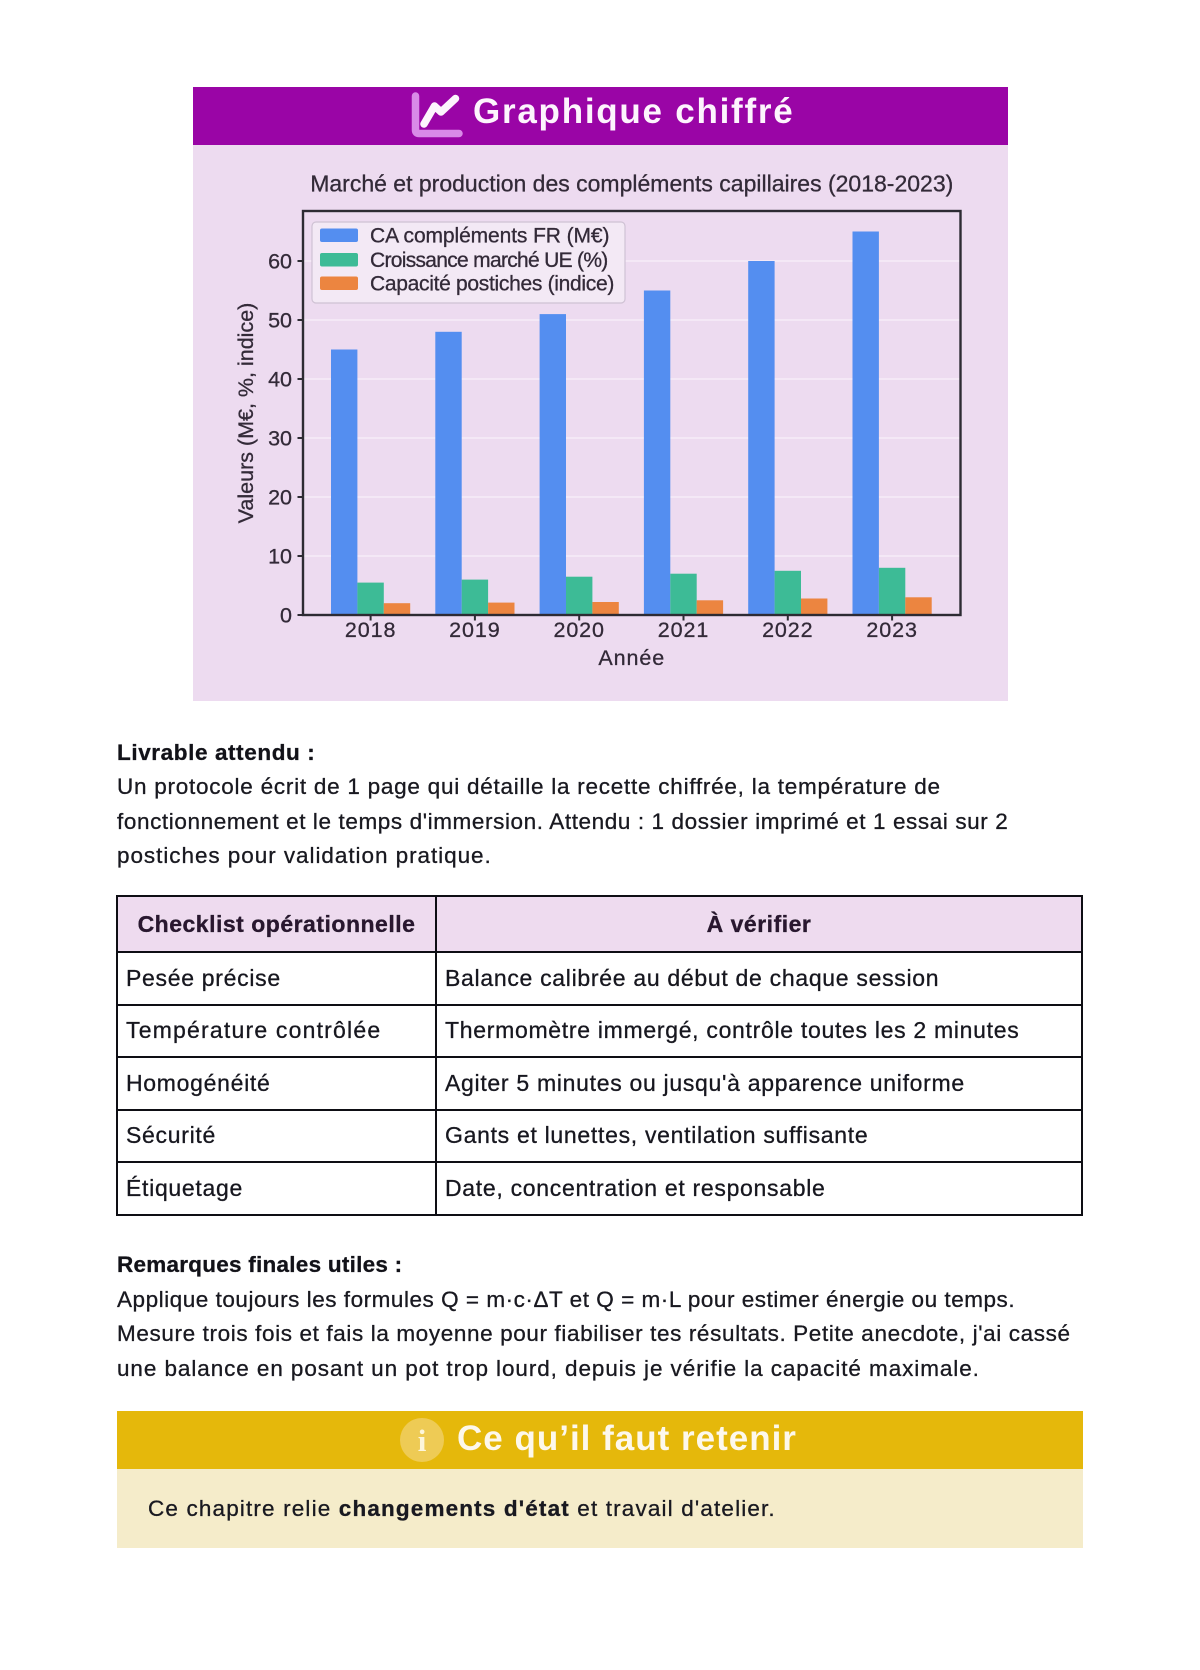 The width and height of the screenshot is (1200, 1670). Describe the element at coordinates (891, 630) in the screenshot. I see `svg-text: 2023` at that location.